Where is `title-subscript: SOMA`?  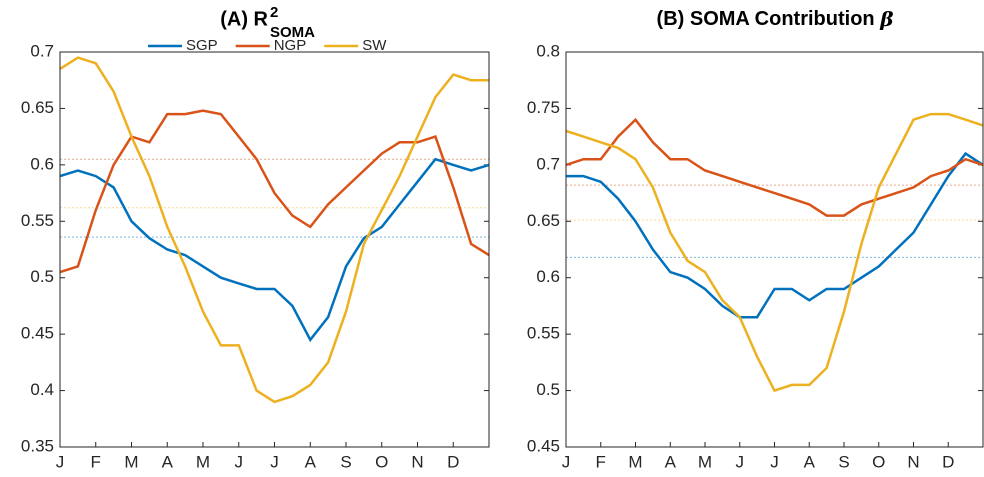 title-subscript: SOMA is located at coordinates (292, 32).